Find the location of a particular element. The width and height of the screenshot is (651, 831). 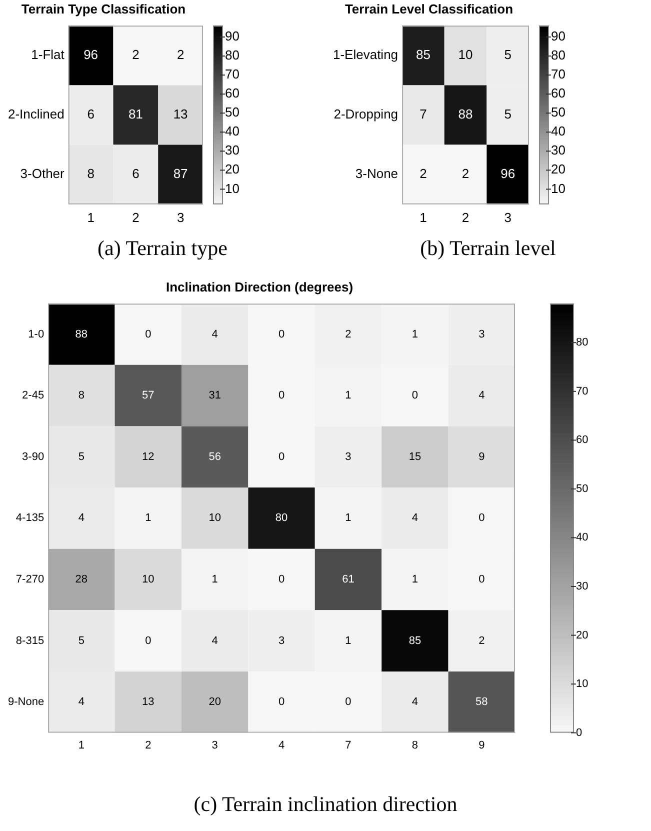

x-tick-label: 7 is located at coordinates (348, 745).